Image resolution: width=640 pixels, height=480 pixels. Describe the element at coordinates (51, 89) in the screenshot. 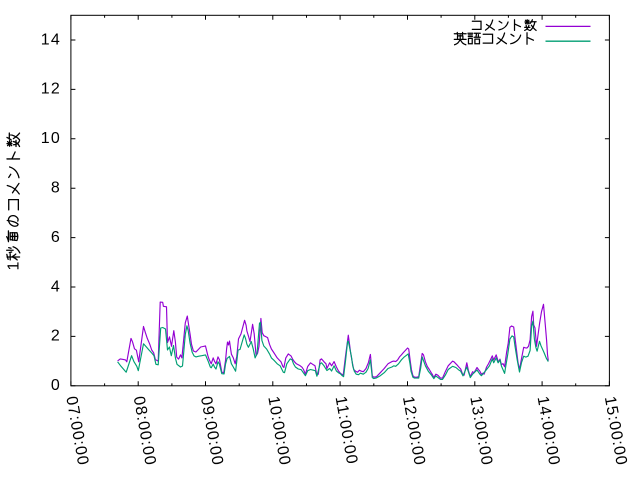

I see `svg-text: 12` at that location.